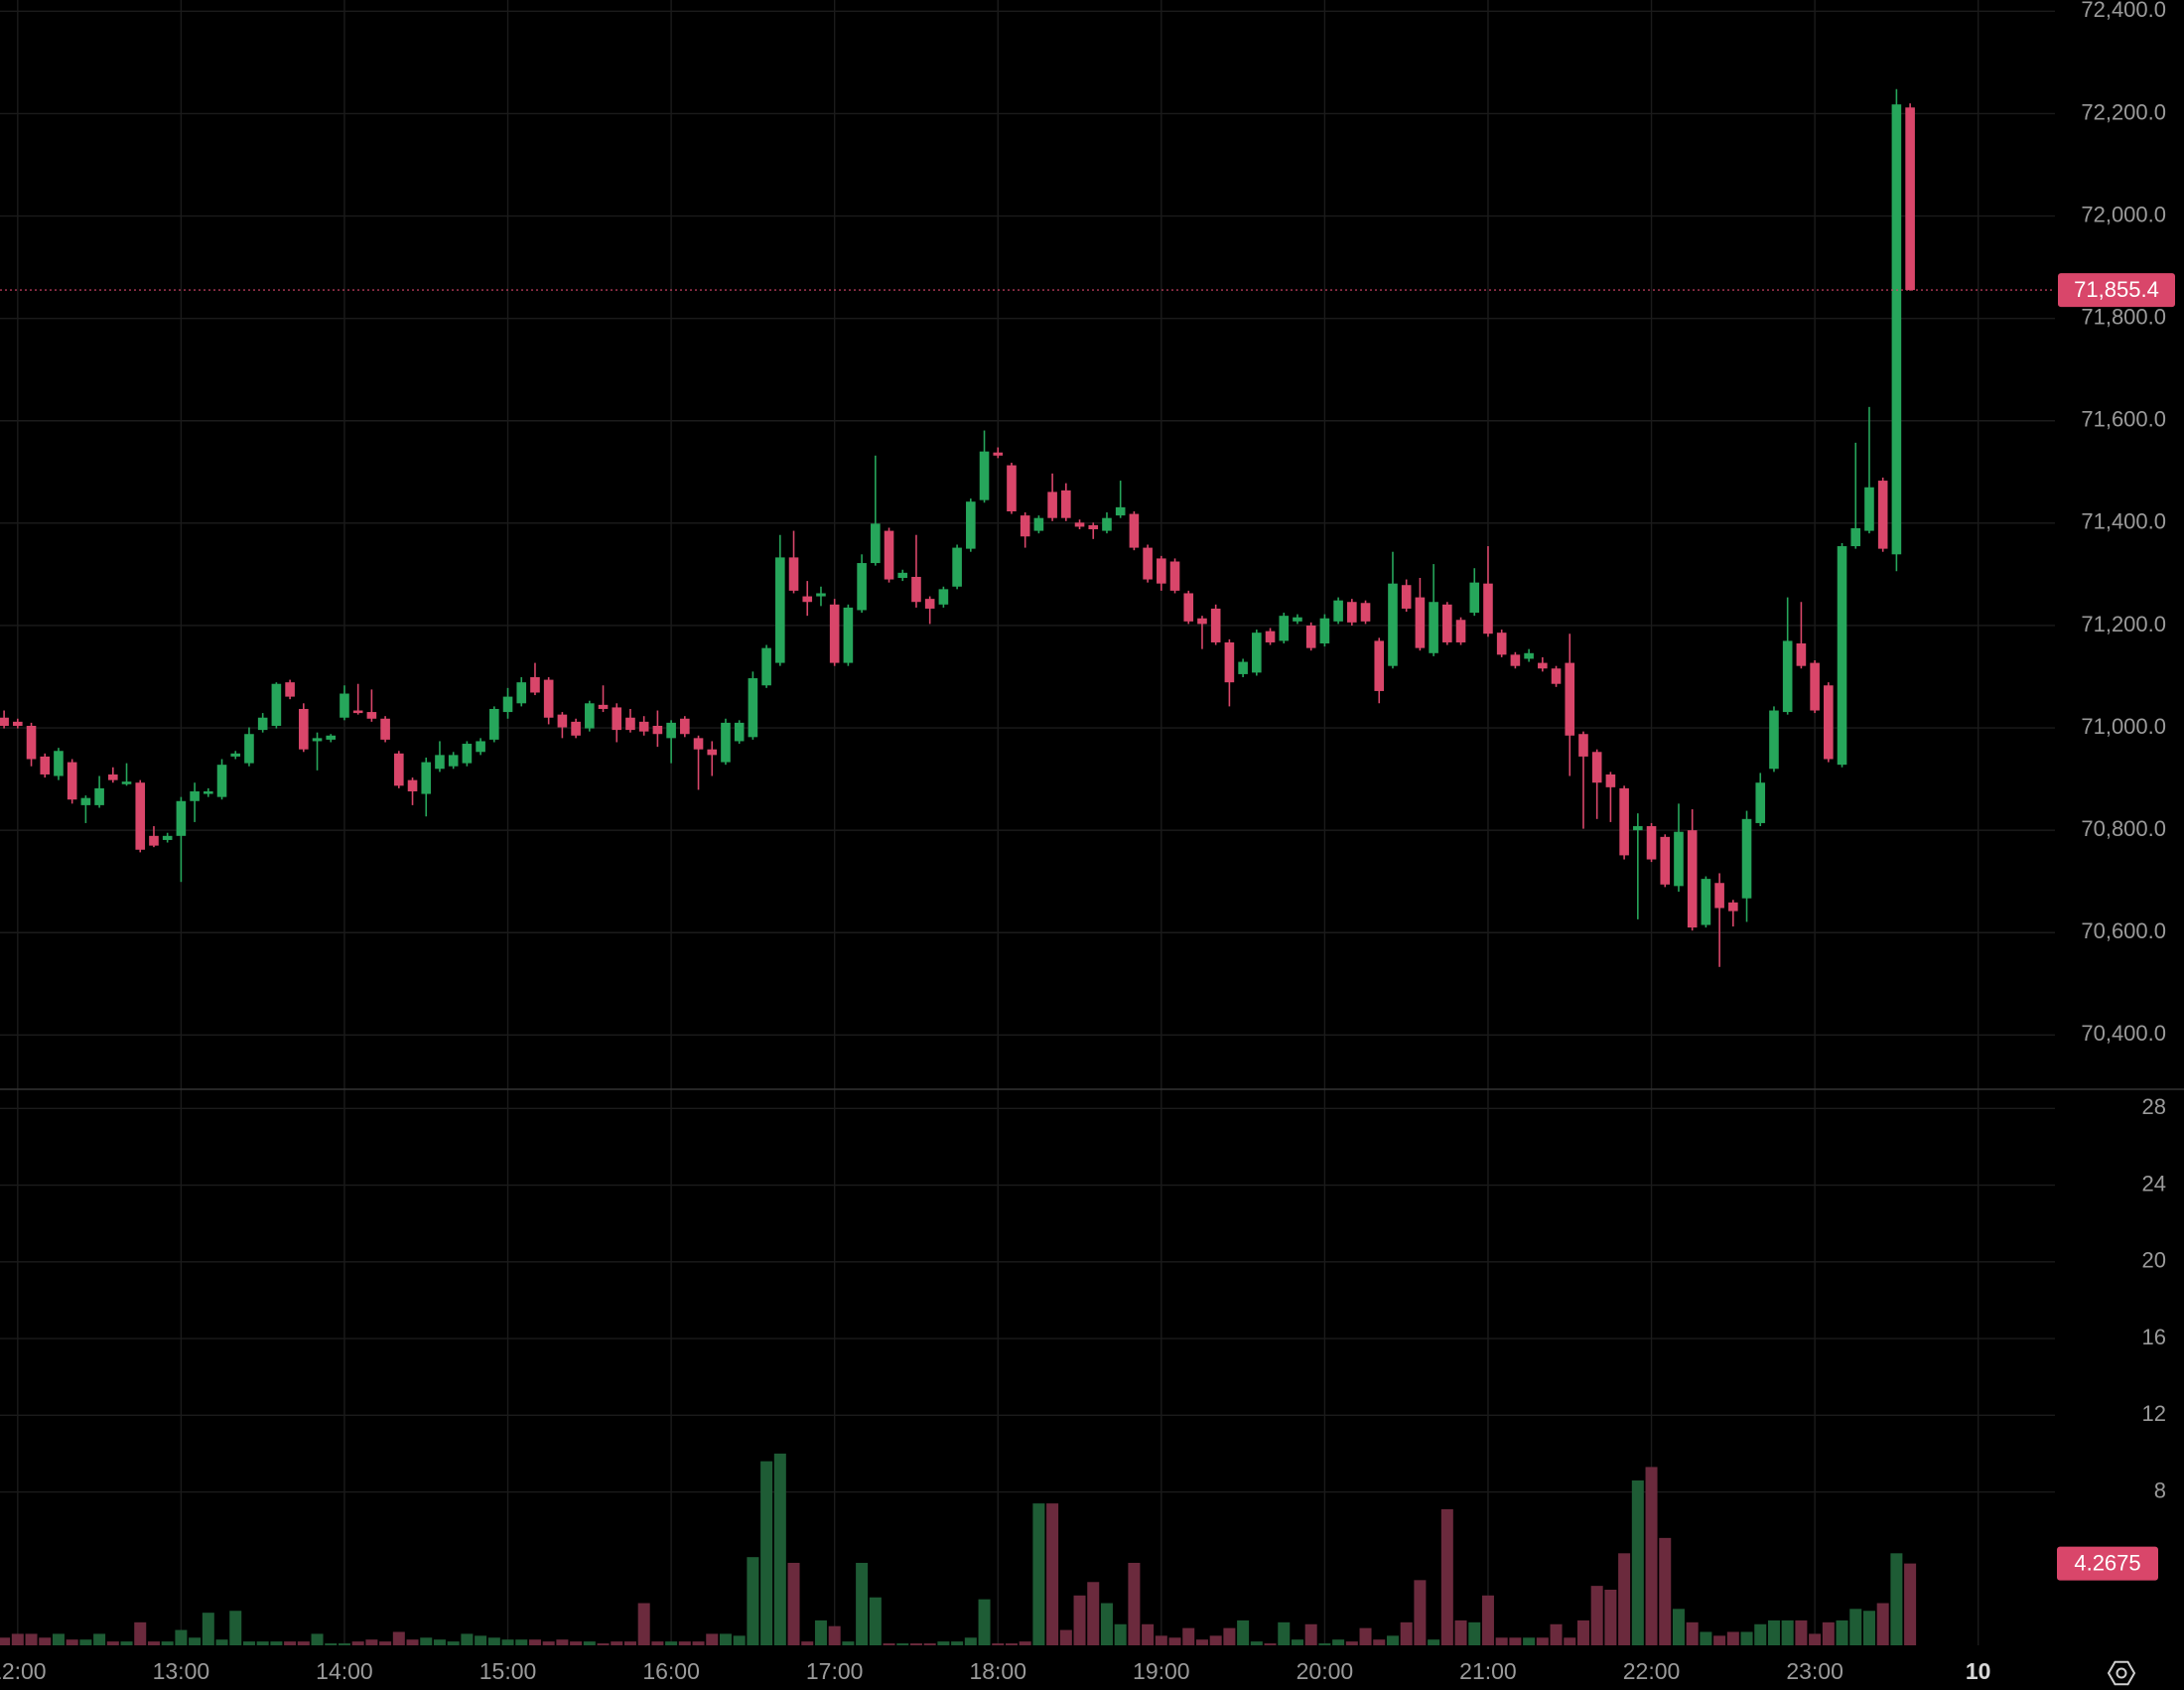 This screenshot has width=2184, height=1690. What do you see at coordinates (2154, 1106) in the screenshot?
I see `y-tick-label: 28` at bounding box center [2154, 1106].